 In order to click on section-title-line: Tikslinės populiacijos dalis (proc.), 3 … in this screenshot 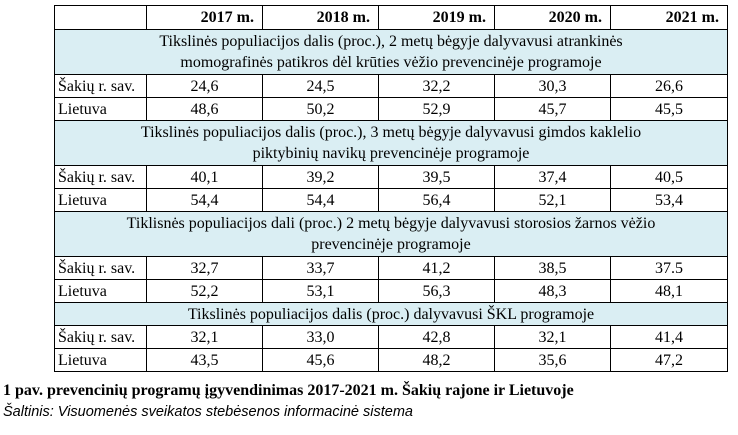, I will do `click(391, 132)`.